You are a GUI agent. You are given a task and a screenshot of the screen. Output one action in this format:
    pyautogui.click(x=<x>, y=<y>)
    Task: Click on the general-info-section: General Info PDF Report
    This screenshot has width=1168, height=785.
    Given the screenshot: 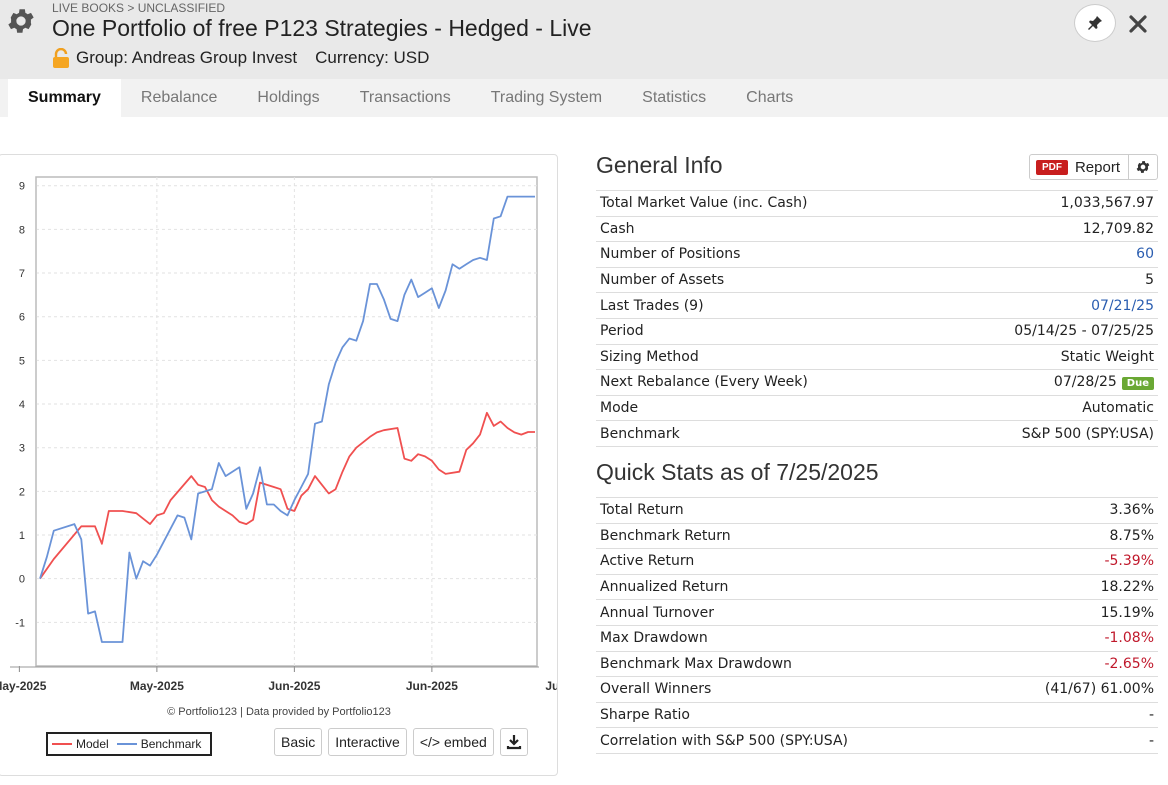 What is the action you would take?
    pyautogui.click(x=877, y=170)
    